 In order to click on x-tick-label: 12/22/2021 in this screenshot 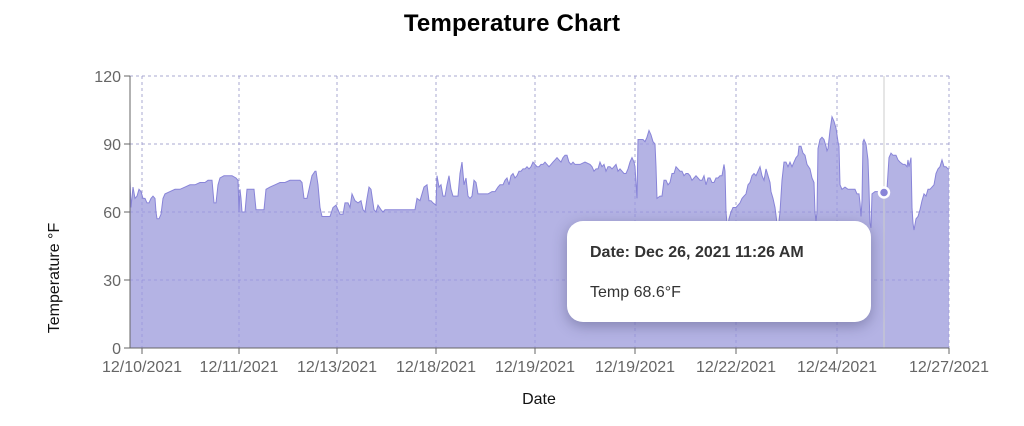, I will do `click(736, 367)`.